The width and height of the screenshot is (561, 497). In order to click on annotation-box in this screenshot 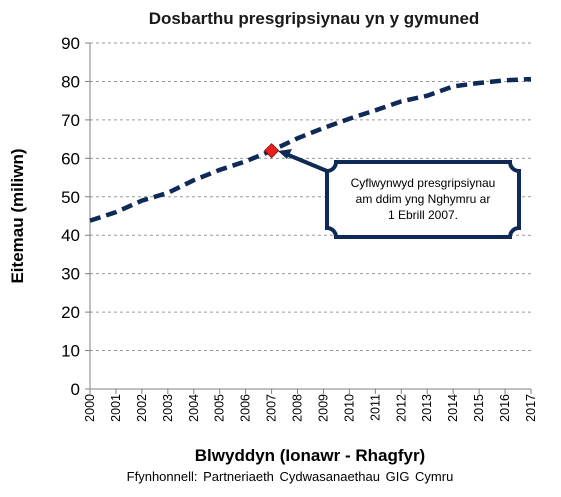, I will do `click(423, 199)`.